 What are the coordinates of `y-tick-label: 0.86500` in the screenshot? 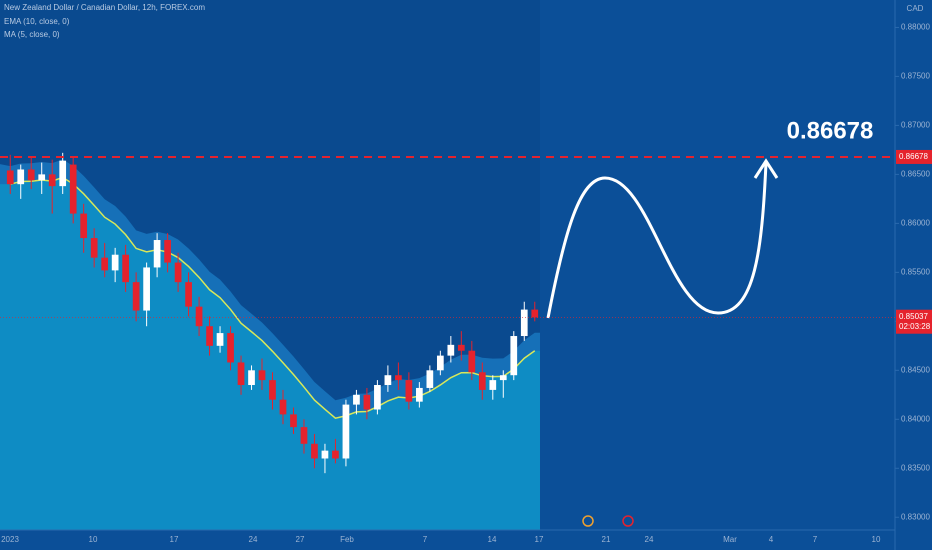 It's located at (915, 173).